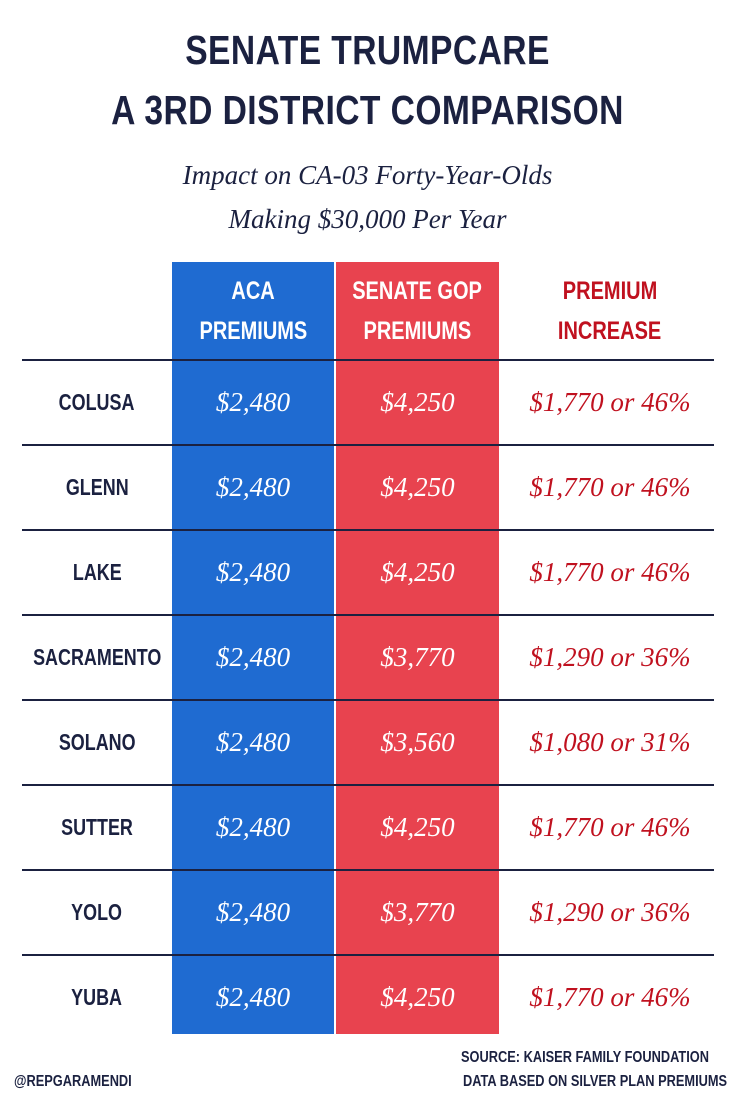 This screenshot has width=735, height=1102. What do you see at coordinates (97, 402) in the screenshot?
I see `county-name: COLUSA` at bounding box center [97, 402].